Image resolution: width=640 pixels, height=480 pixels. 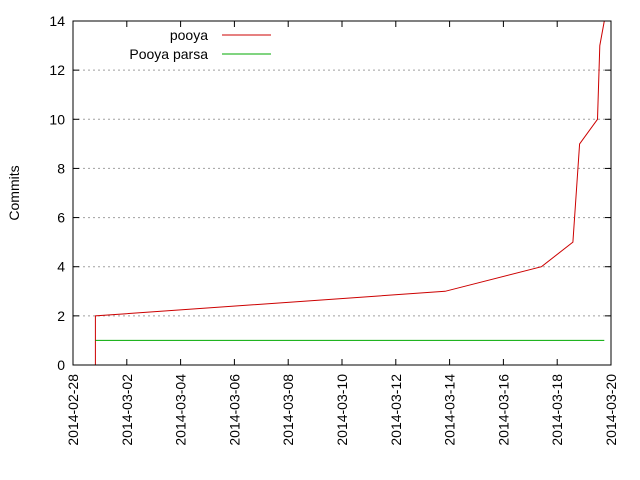 I want to click on x-tick-label: 2014-03-12, so click(x=396, y=410).